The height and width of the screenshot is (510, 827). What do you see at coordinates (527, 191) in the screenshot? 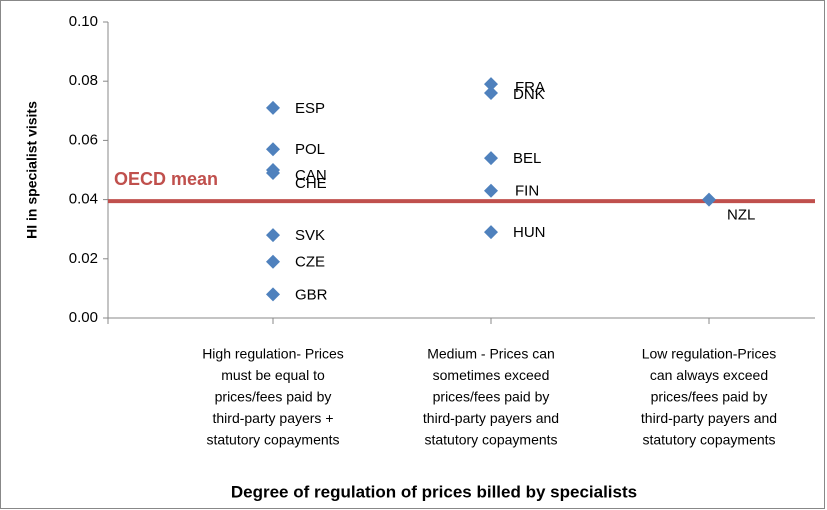
I see `point-label: FIN` at bounding box center [527, 191].